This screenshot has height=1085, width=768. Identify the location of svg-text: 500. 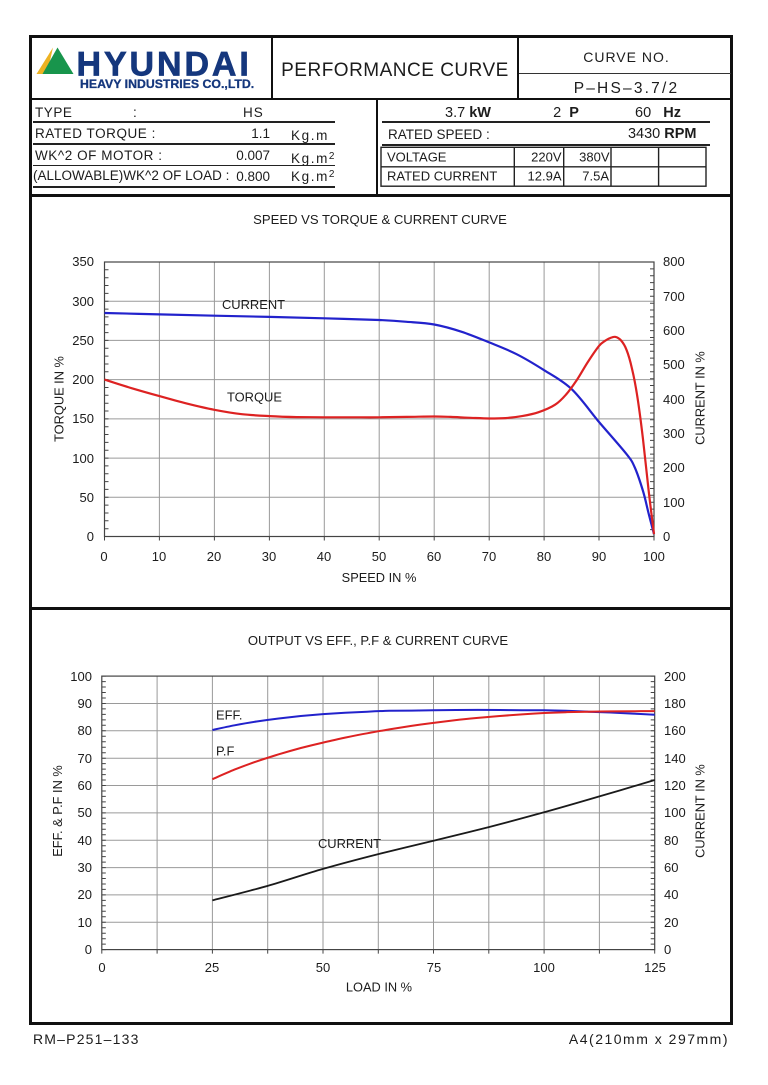
(674, 364).